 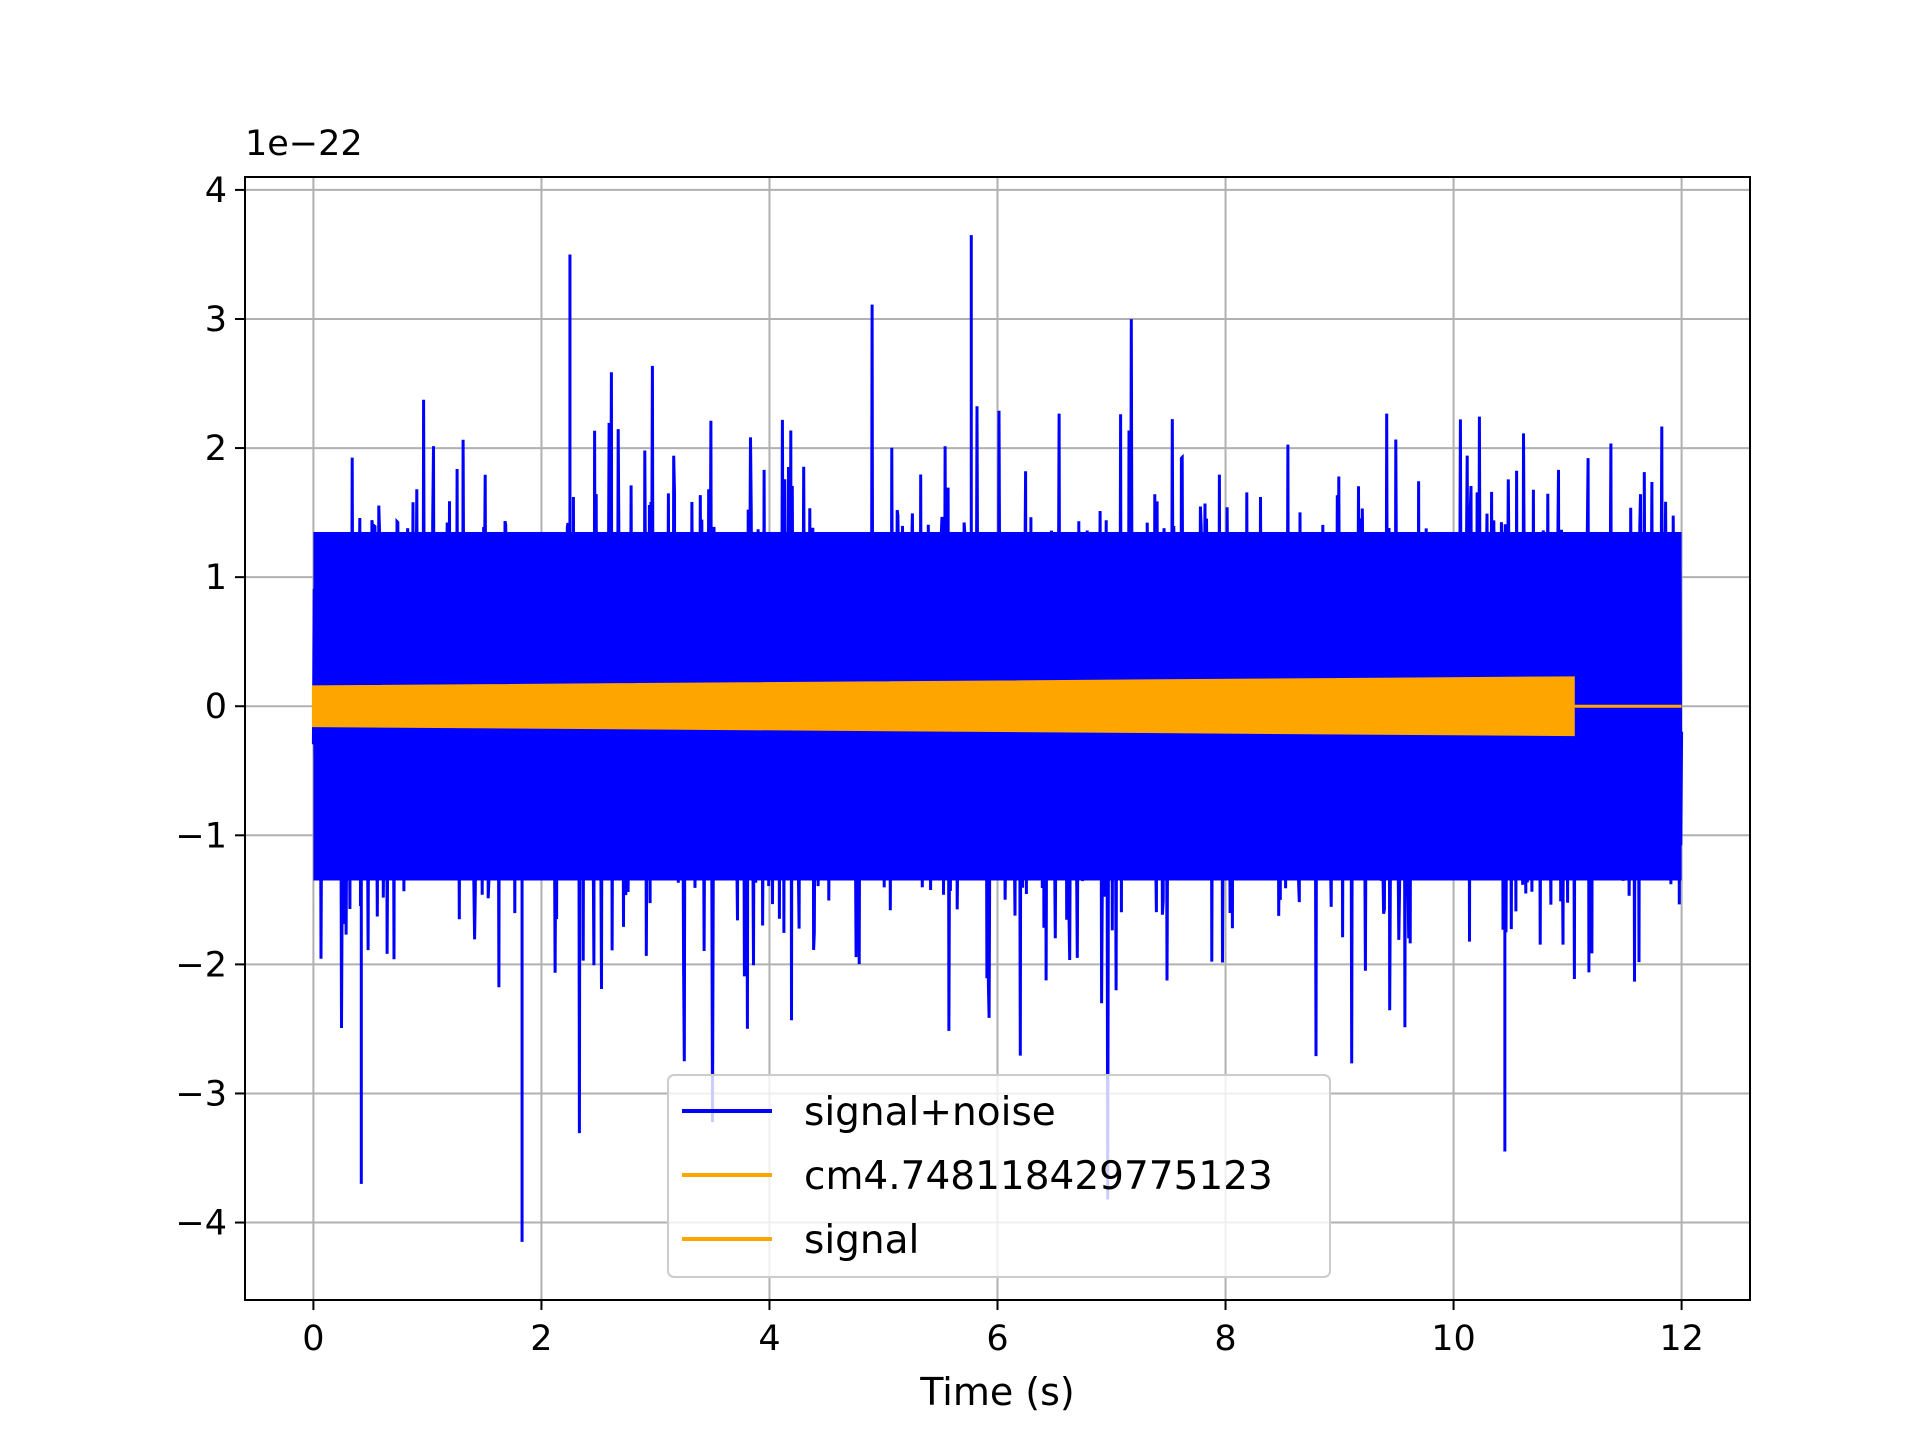 What do you see at coordinates (943, 706) in the screenshot?
I see `signal-envelope` at bounding box center [943, 706].